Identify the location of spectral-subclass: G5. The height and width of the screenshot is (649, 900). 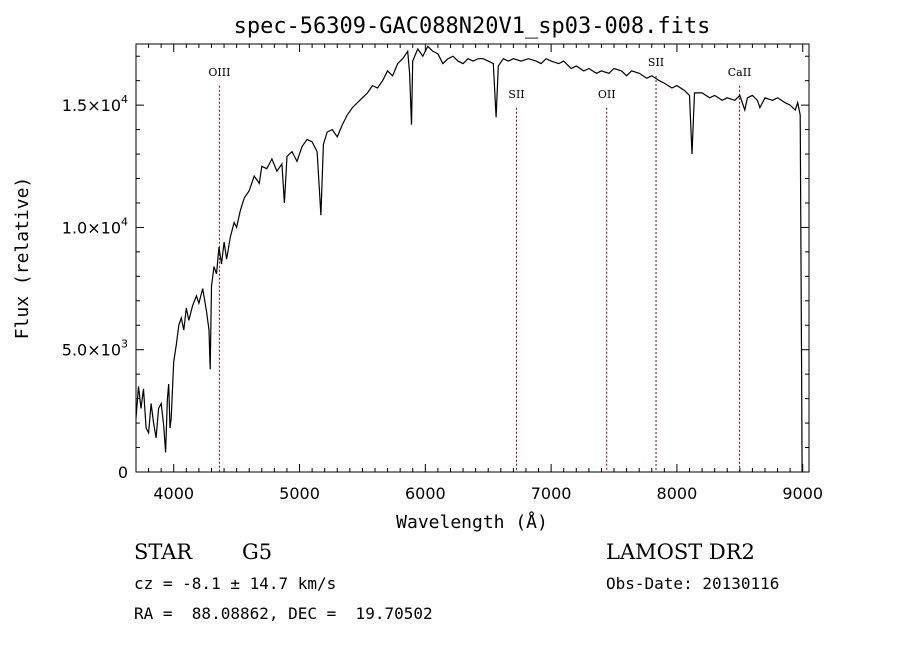
(257, 552).